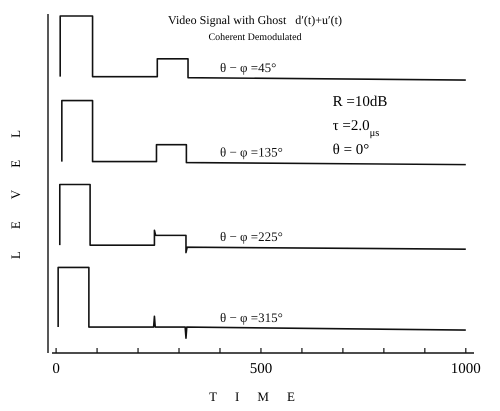 This screenshot has height=411, width=500. What do you see at coordinates (356, 128) in the screenshot?
I see `annotation: τ =2.0$_{μs}$` at bounding box center [356, 128].